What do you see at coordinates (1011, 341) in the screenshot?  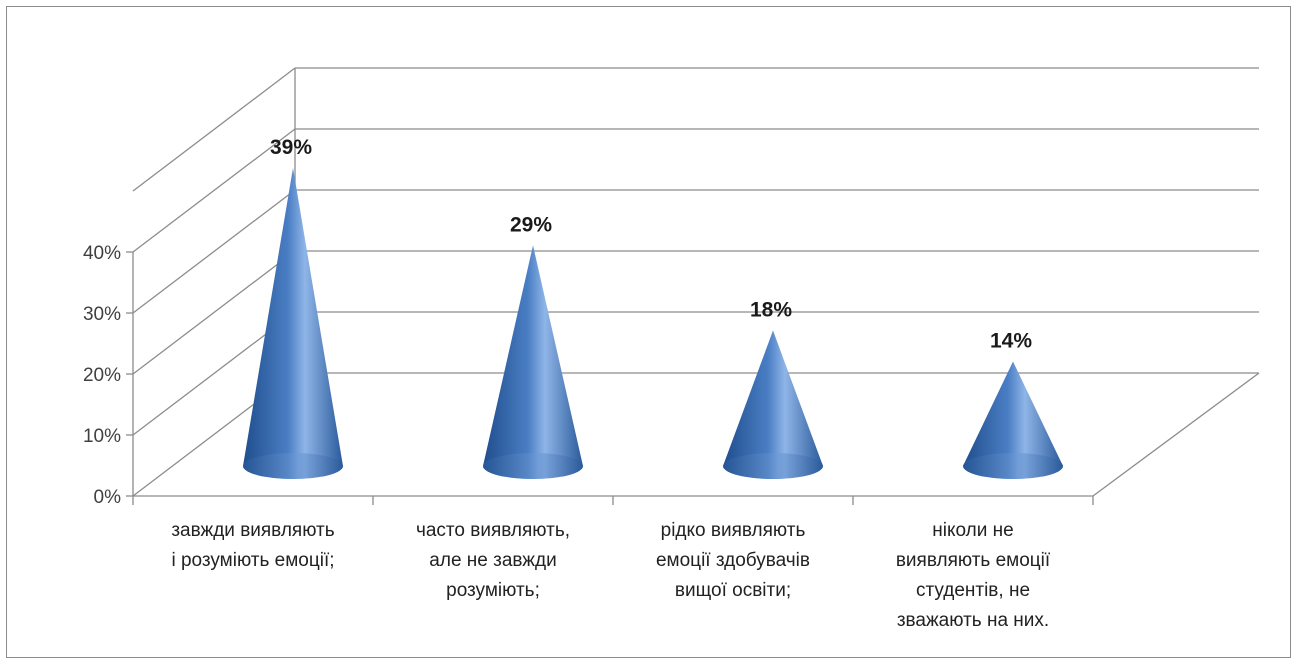 I see `data-label: 14%` at bounding box center [1011, 341].